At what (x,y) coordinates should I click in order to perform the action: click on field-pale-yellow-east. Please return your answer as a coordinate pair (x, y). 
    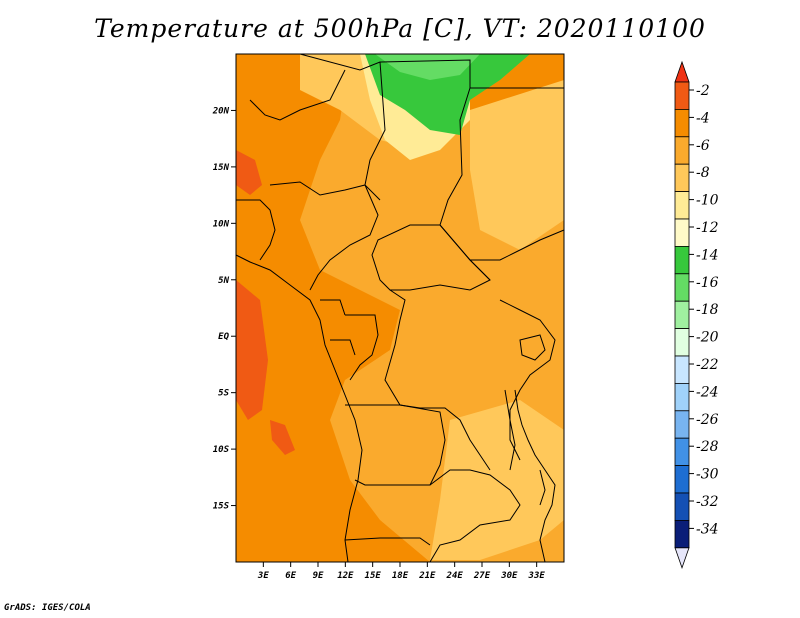
    Looking at the image, I should click on (517, 165).